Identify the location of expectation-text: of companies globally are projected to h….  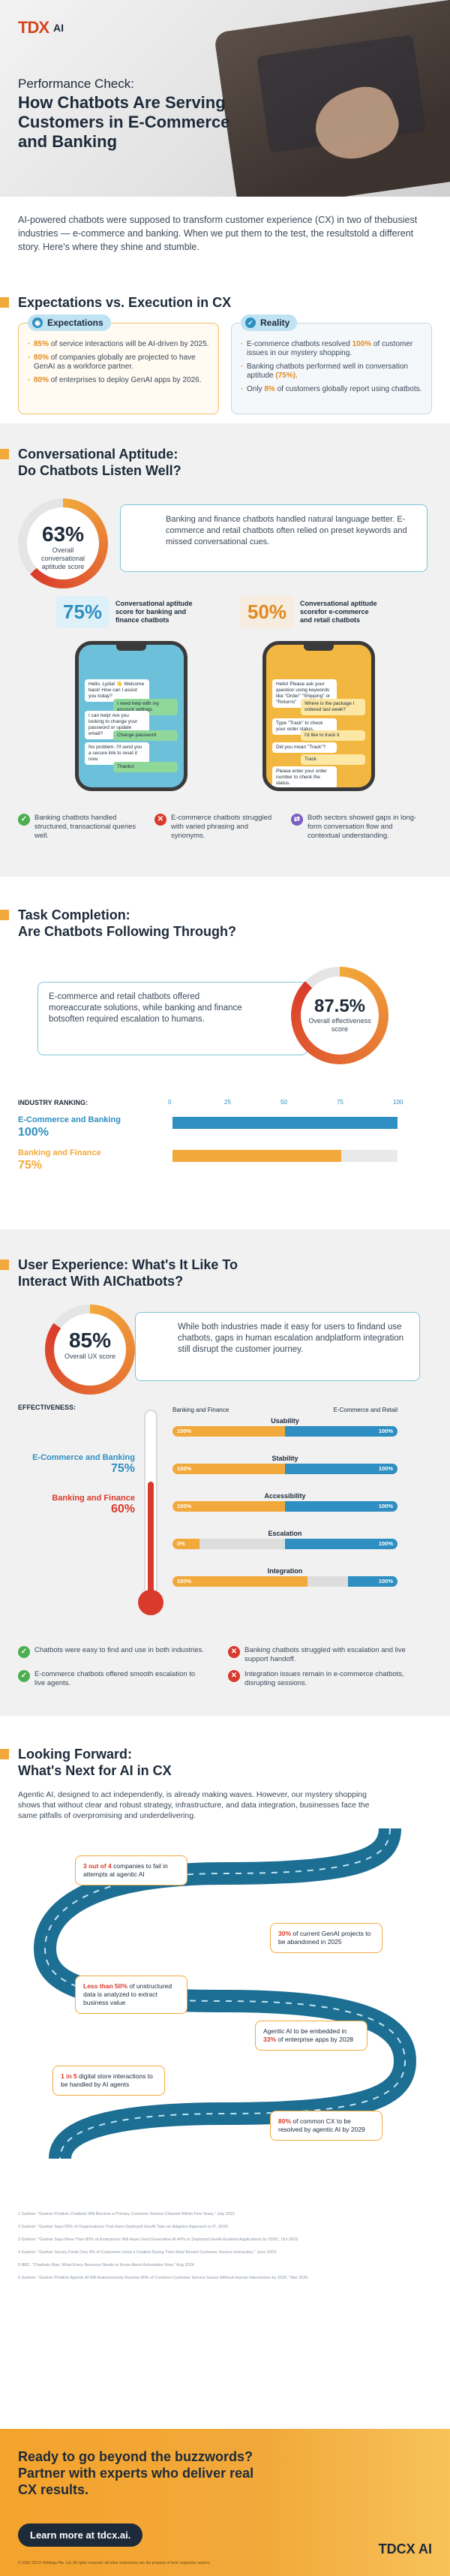
(115, 362).